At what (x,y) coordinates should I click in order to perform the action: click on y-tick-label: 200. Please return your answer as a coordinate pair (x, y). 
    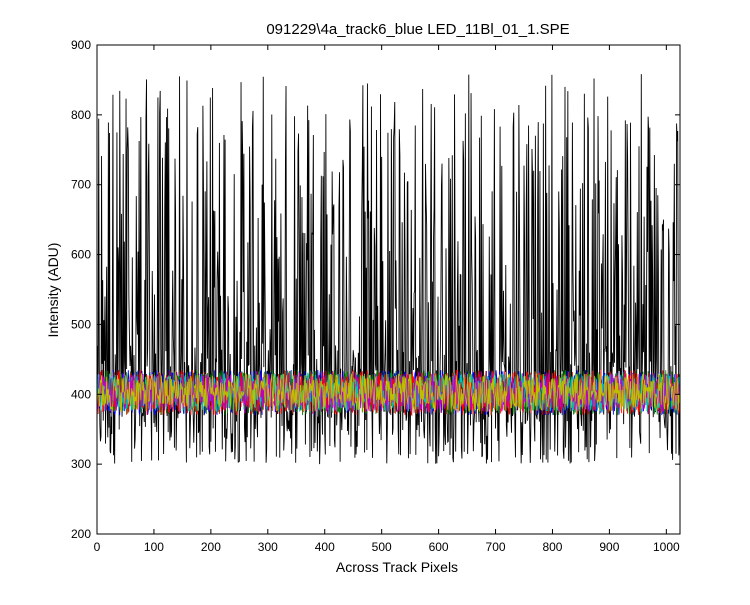
    Looking at the image, I should click on (81, 534).